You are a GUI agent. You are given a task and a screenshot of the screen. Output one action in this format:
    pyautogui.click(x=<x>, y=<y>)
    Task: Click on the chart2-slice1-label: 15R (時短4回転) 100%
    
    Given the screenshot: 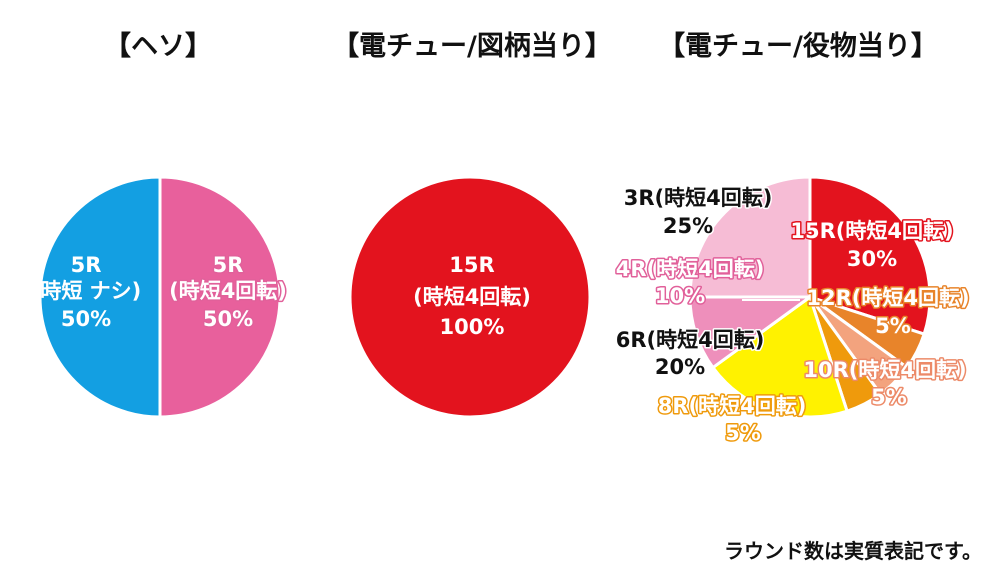 What is the action you would take?
    pyautogui.click(x=472, y=296)
    